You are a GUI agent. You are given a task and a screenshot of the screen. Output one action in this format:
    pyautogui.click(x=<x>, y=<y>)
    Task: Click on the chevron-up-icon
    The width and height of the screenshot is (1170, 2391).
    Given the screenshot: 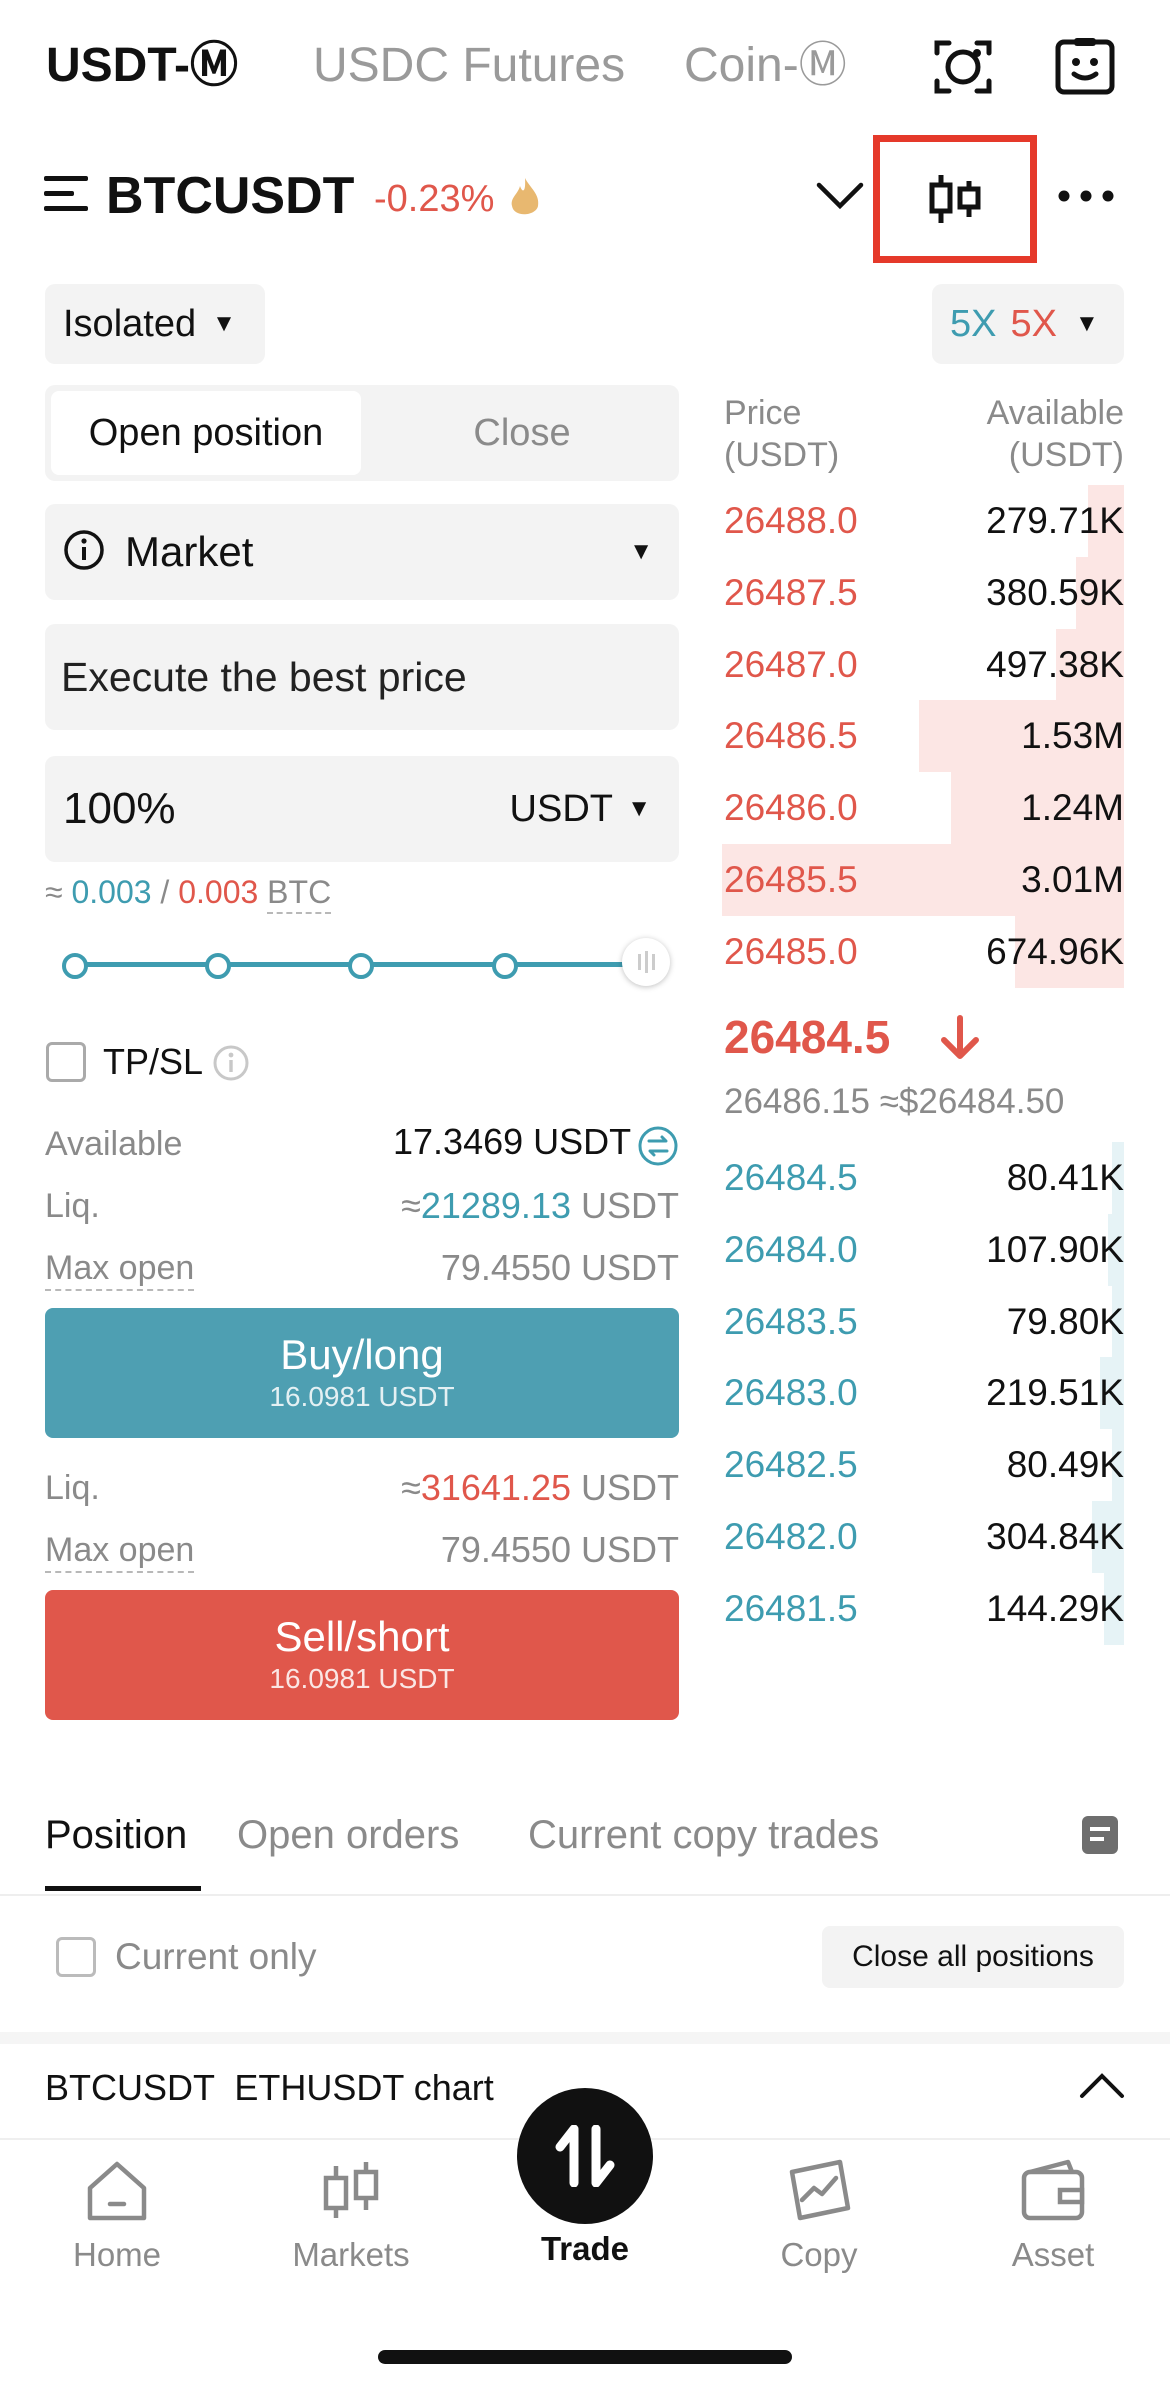 What is the action you would take?
    pyautogui.click(x=1102, y=2087)
    